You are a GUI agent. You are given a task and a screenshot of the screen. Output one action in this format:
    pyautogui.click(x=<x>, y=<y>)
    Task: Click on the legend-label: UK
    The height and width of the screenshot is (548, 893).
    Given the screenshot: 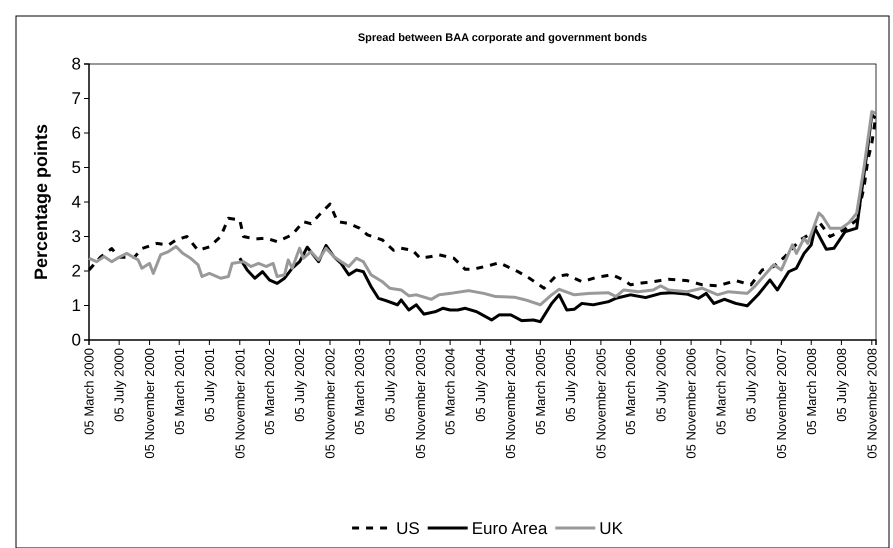 What is the action you would take?
    pyautogui.click(x=611, y=528)
    